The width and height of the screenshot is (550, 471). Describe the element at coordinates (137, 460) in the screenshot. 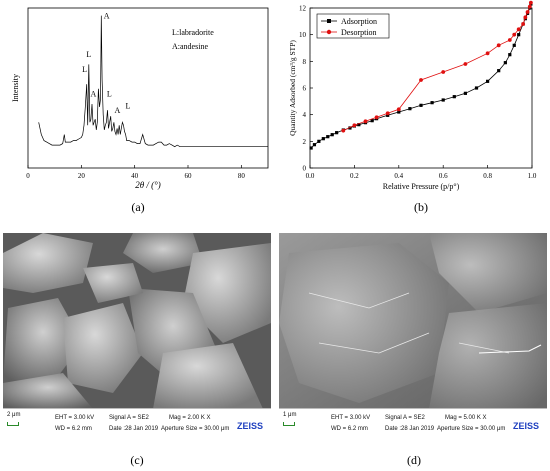

I see `sublabel-c: (c)` at that location.